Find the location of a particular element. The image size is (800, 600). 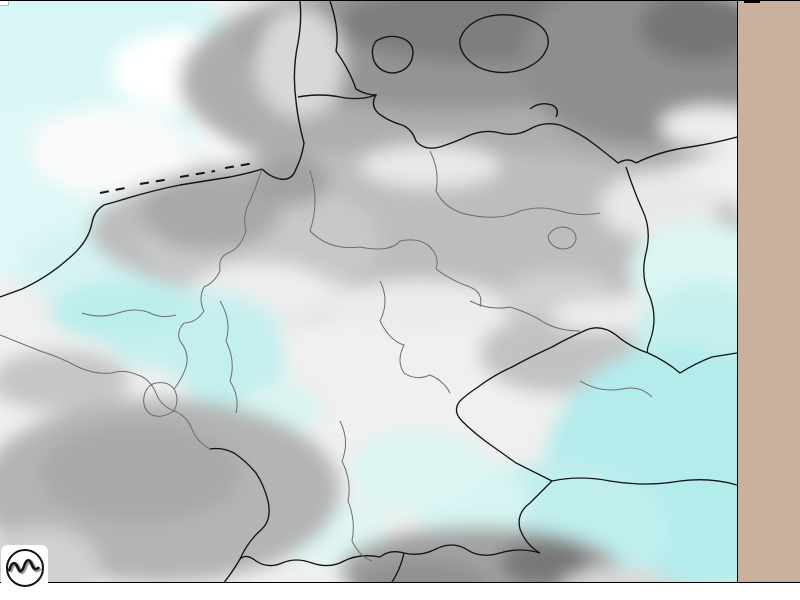

attribution-footer is located at coordinates (400, 591).